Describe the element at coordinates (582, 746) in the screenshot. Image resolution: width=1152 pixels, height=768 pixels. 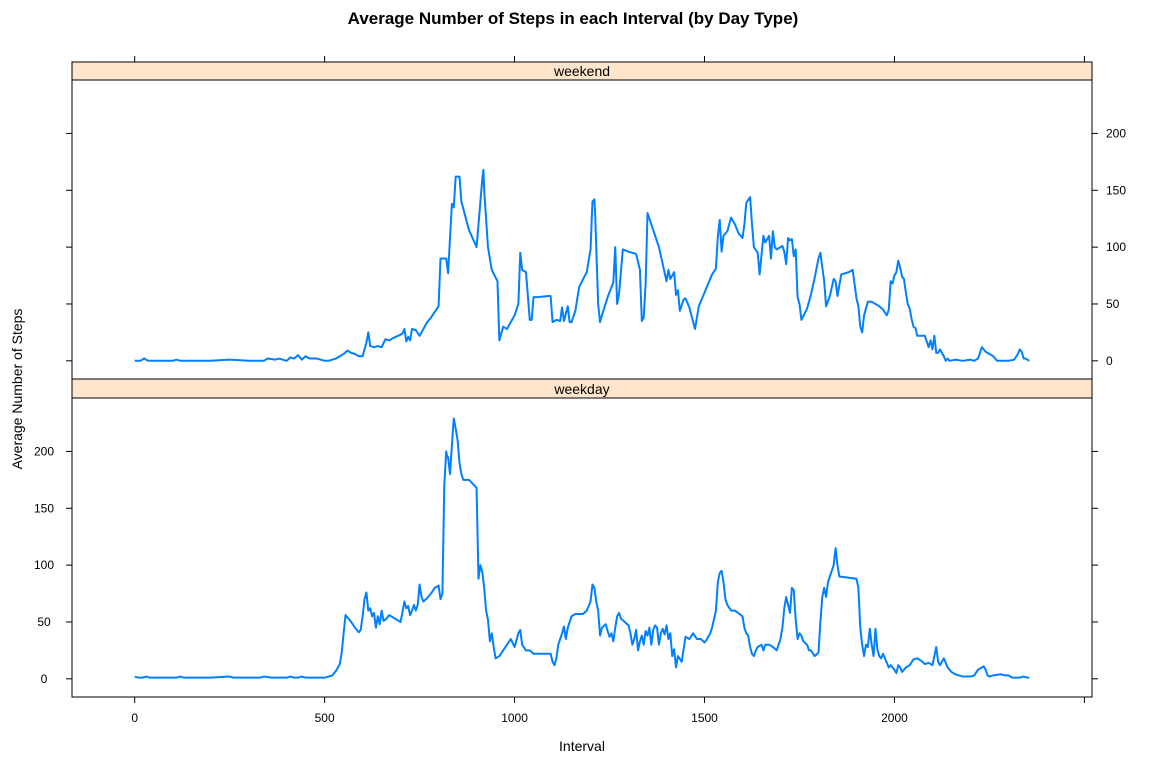
I see `x-axis-label: Interval` at that location.